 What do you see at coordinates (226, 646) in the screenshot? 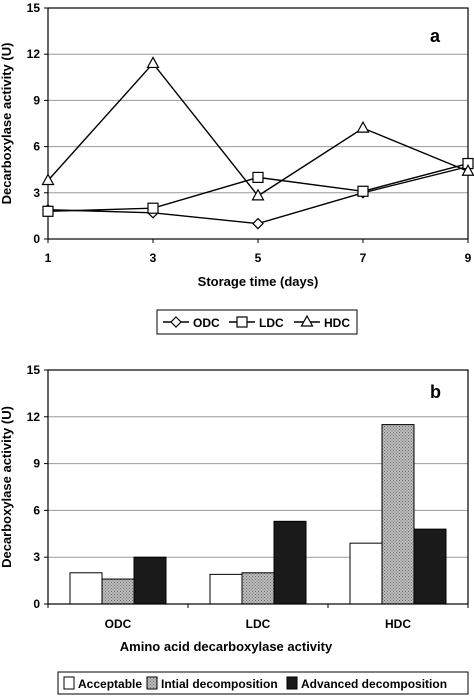
I see `x-axis-label: Amino acid decarboxylase activity` at bounding box center [226, 646].